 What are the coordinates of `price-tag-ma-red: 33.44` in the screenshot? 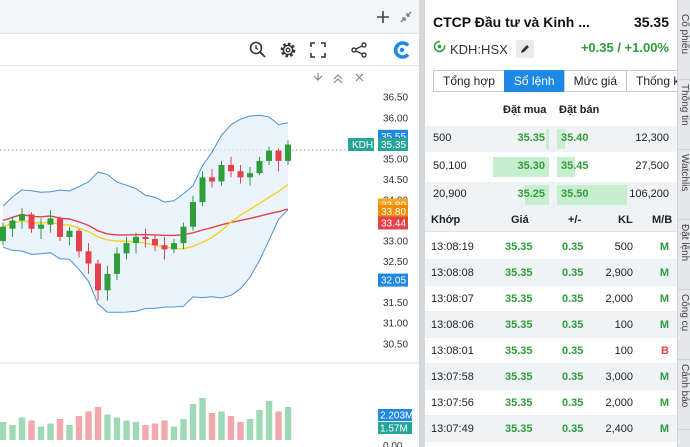 It's located at (393, 223).